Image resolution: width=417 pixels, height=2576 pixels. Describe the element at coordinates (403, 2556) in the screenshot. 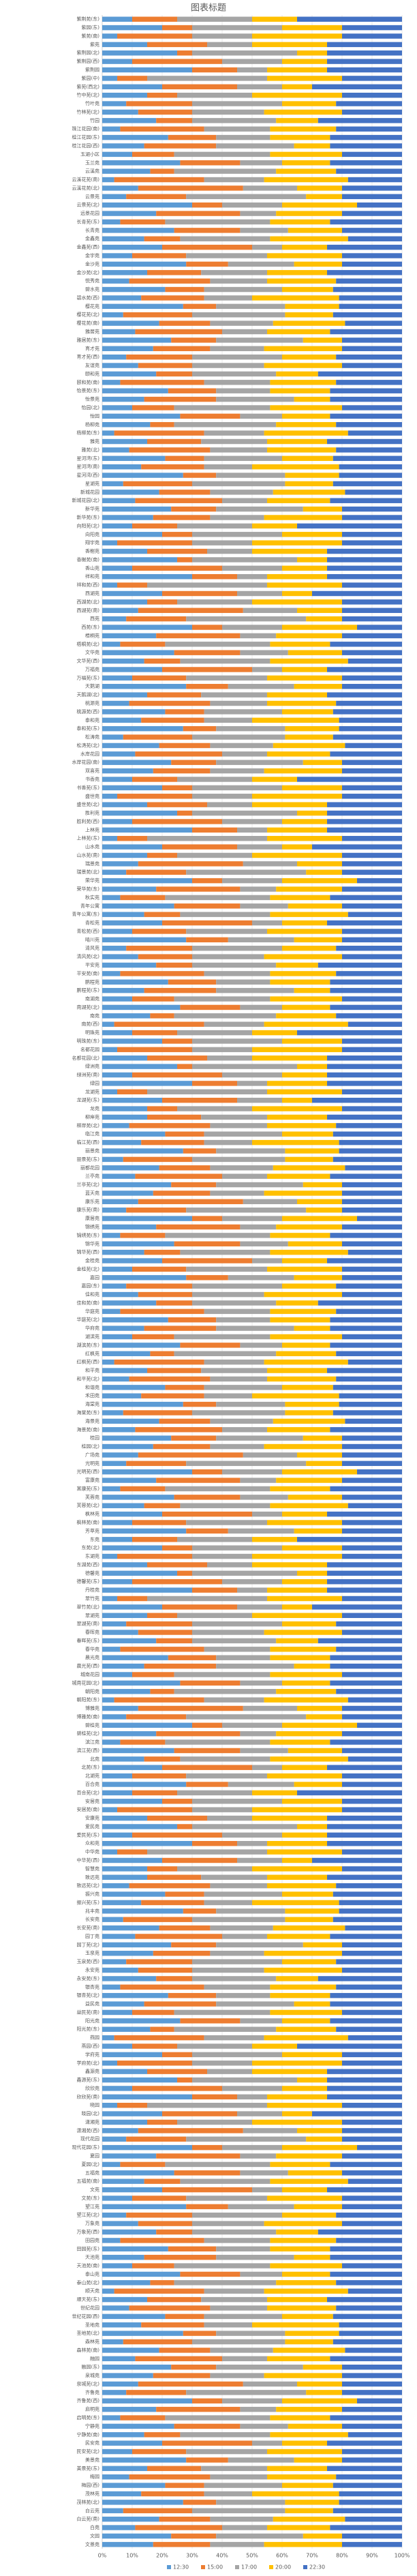

I see `x-tick-label: 100%` at that location.